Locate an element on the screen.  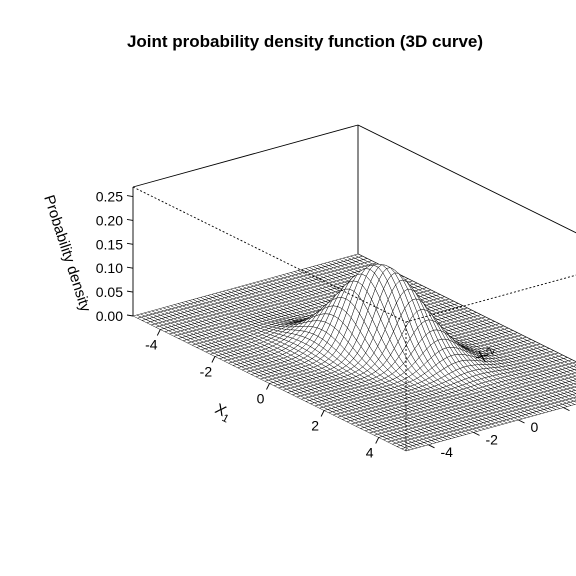
x-tick-label: 2 is located at coordinates (315, 426).